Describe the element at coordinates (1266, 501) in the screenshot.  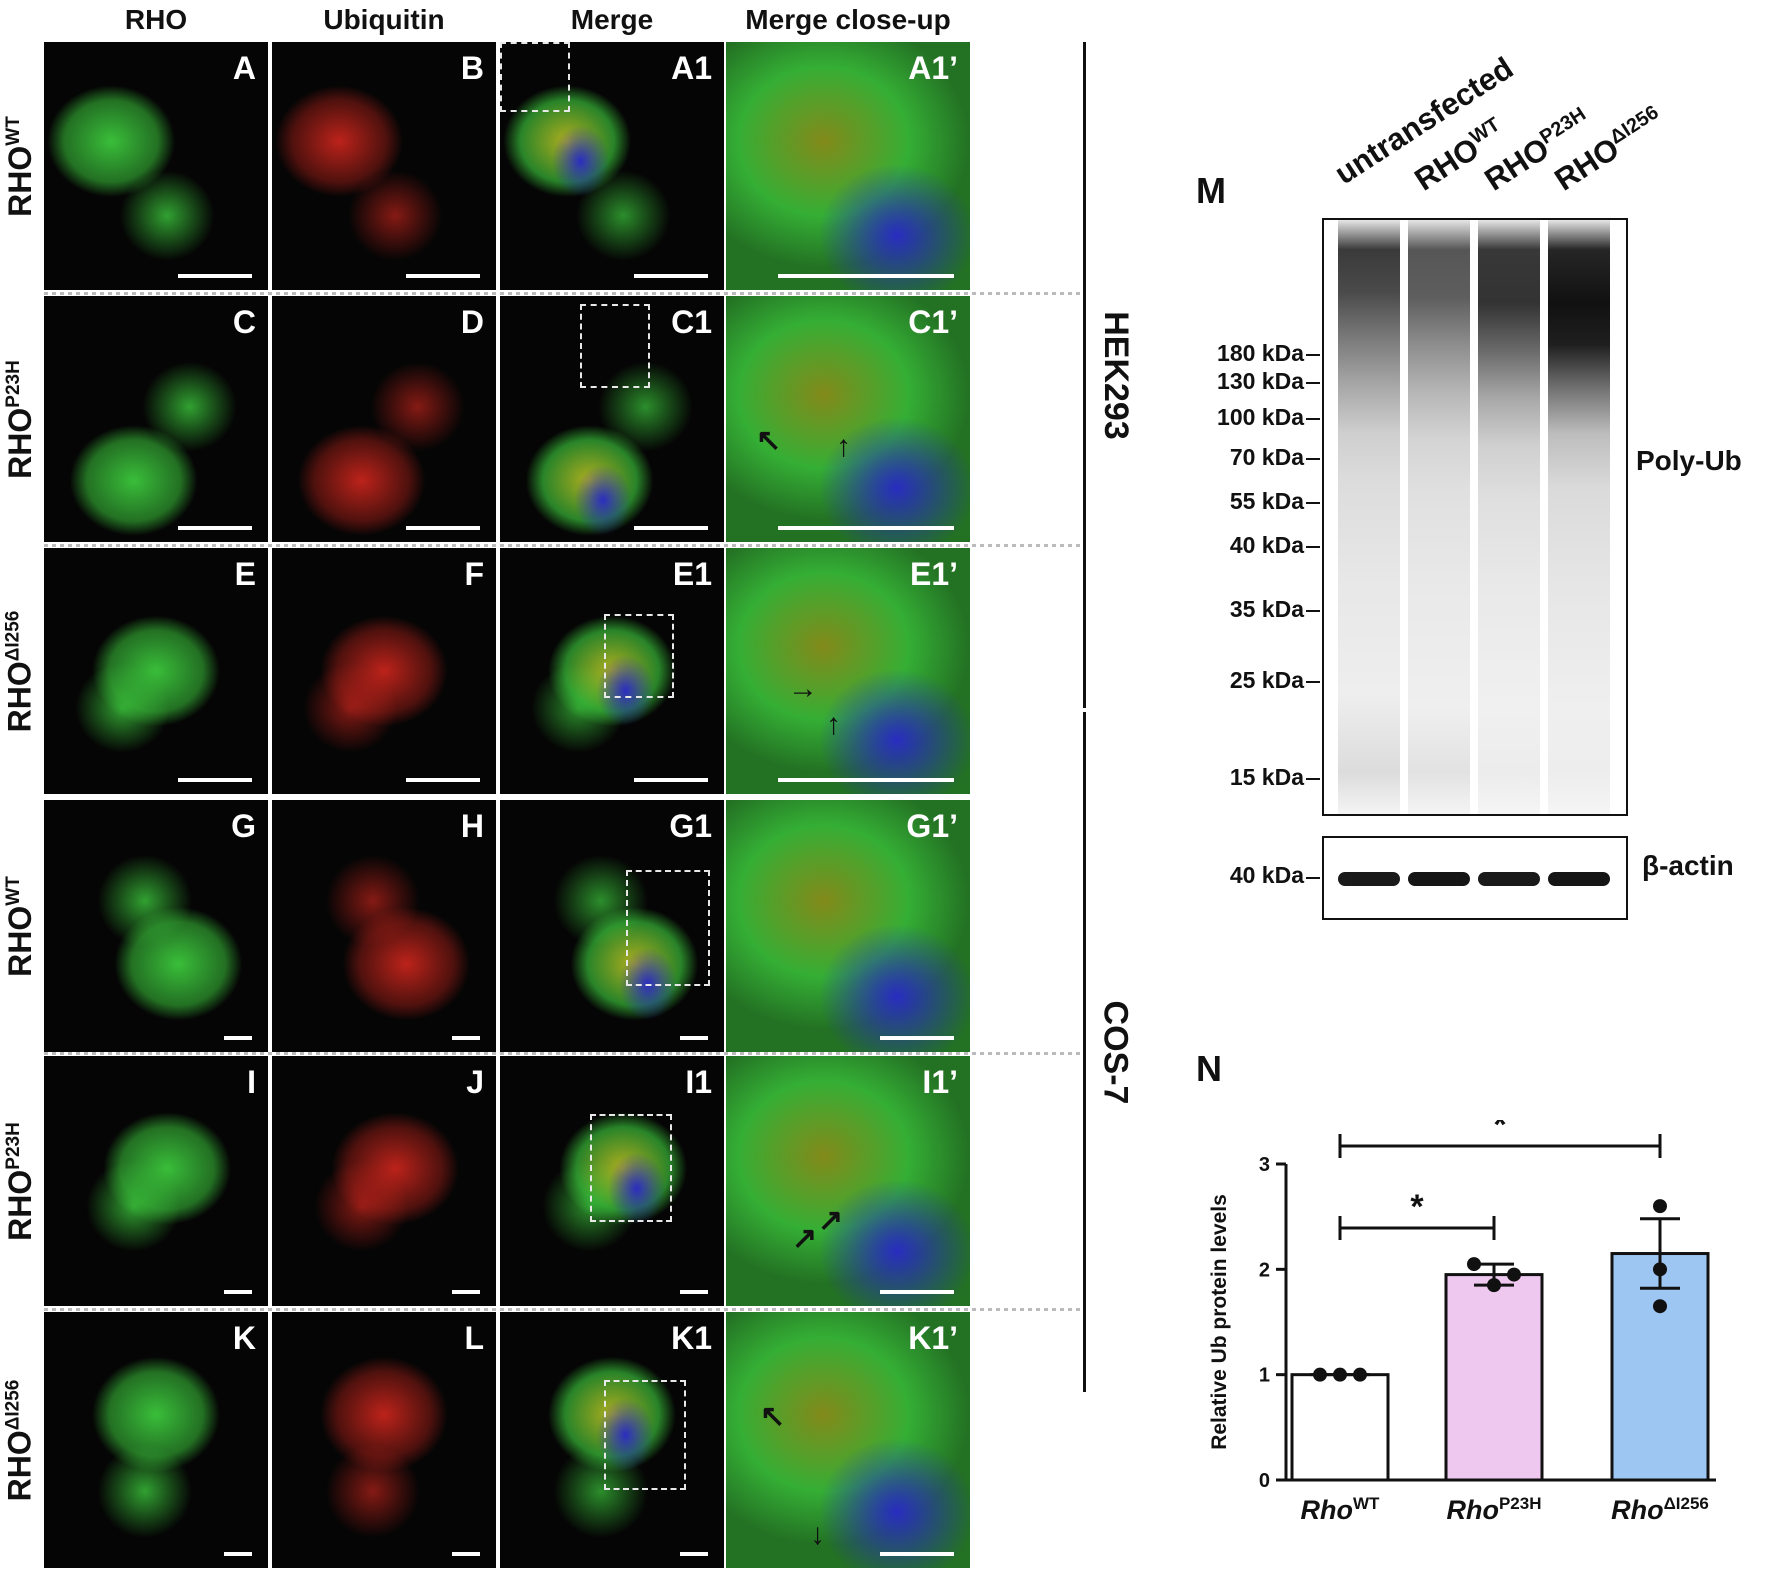
I see `mw-marker: 55 kDa` at that location.